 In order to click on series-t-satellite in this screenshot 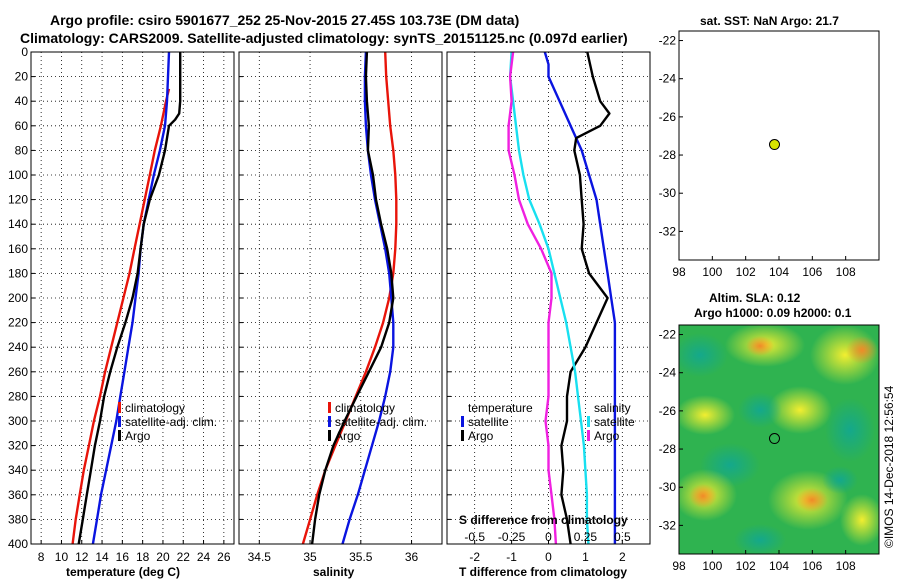, I will do `click(580, 297)`.